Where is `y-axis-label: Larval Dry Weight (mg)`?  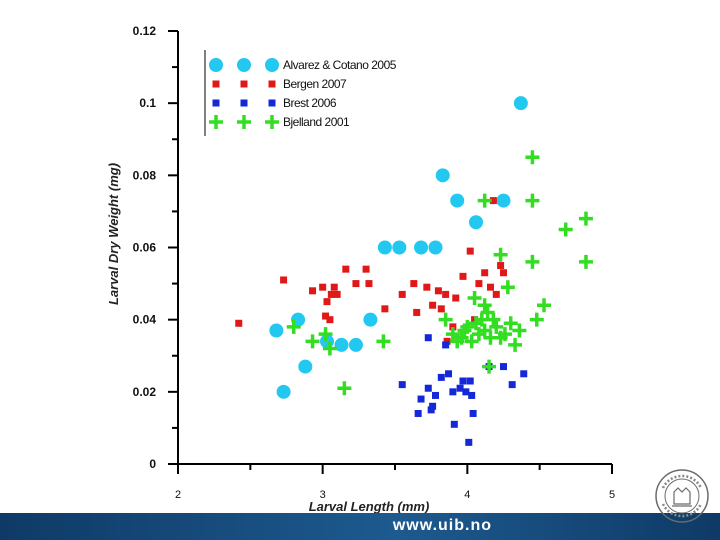 y-axis-label: Larval Dry Weight (mg) is located at coordinates (113, 234).